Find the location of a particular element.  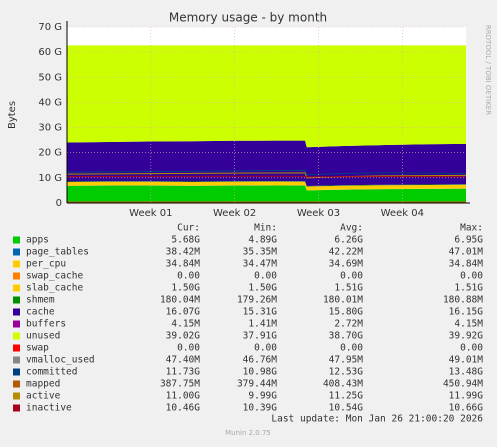

legend-stat: 180.01M is located at coordinates (343, 300).